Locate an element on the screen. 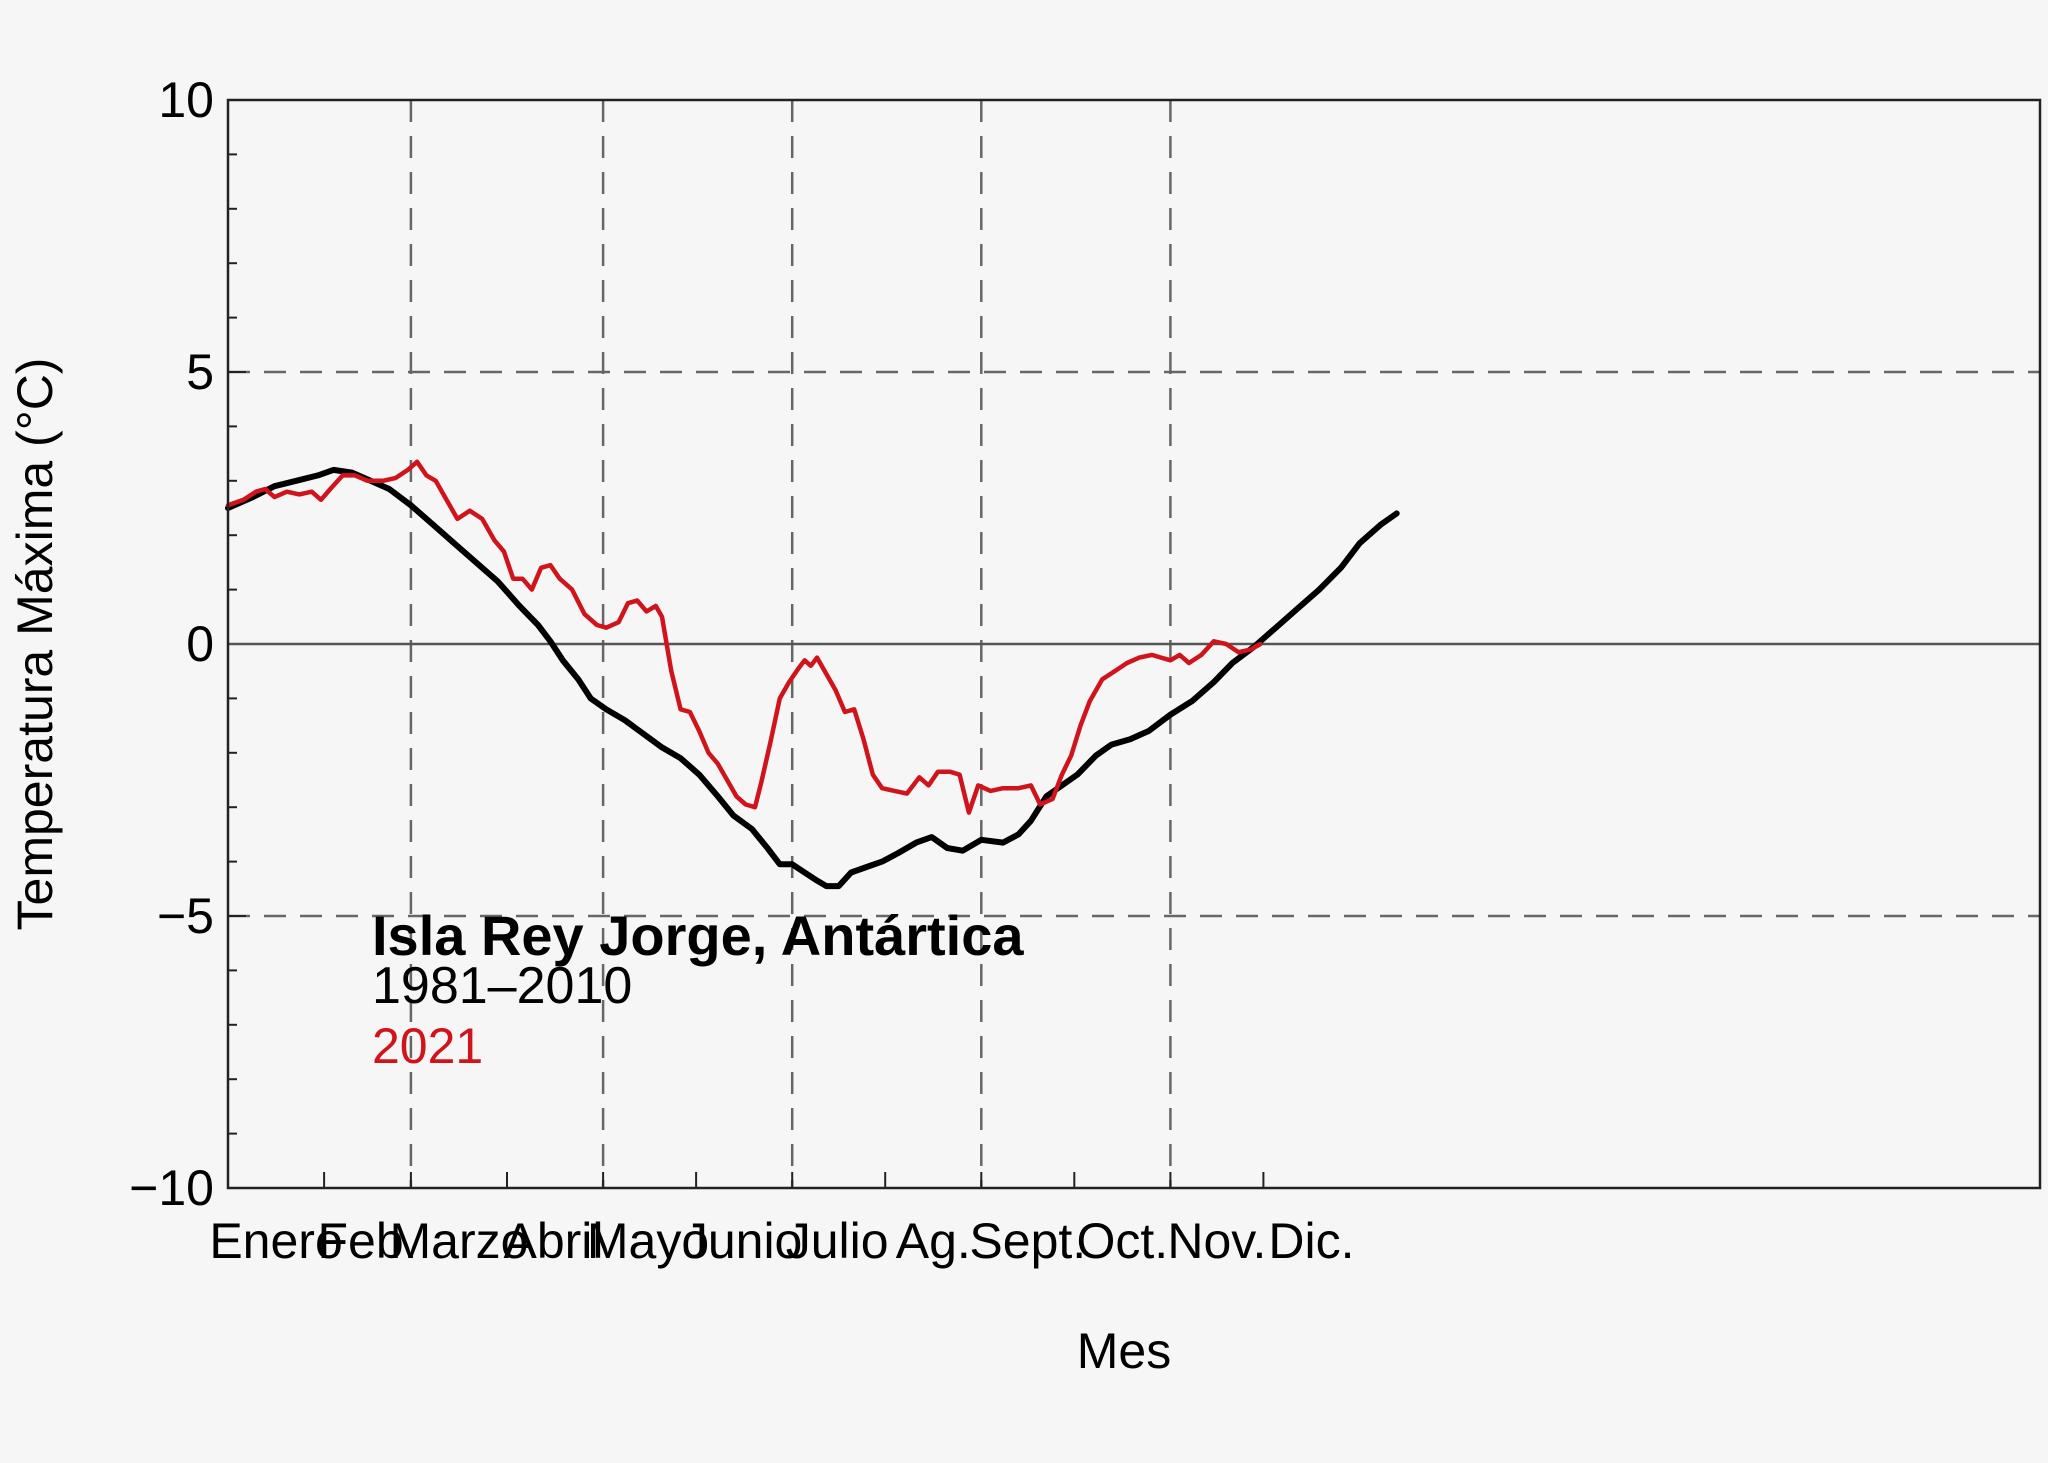 The height and width of the screenshot is (1463, 2048). y-tick-label: −5 is located at coordinates (185, 916).